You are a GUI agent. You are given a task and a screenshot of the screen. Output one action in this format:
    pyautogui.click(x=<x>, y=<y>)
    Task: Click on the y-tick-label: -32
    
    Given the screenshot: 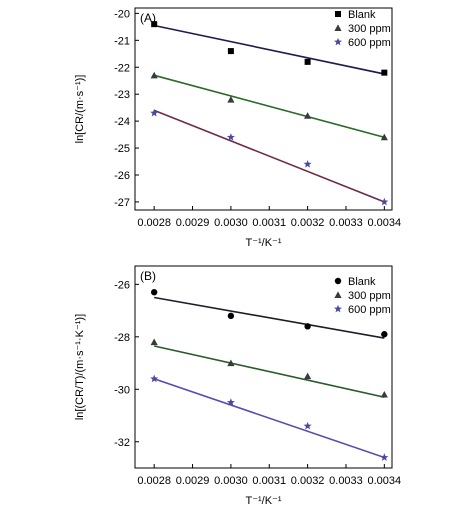 What is the action you would take?
    pyautogui.click(x=122, y=443)
    